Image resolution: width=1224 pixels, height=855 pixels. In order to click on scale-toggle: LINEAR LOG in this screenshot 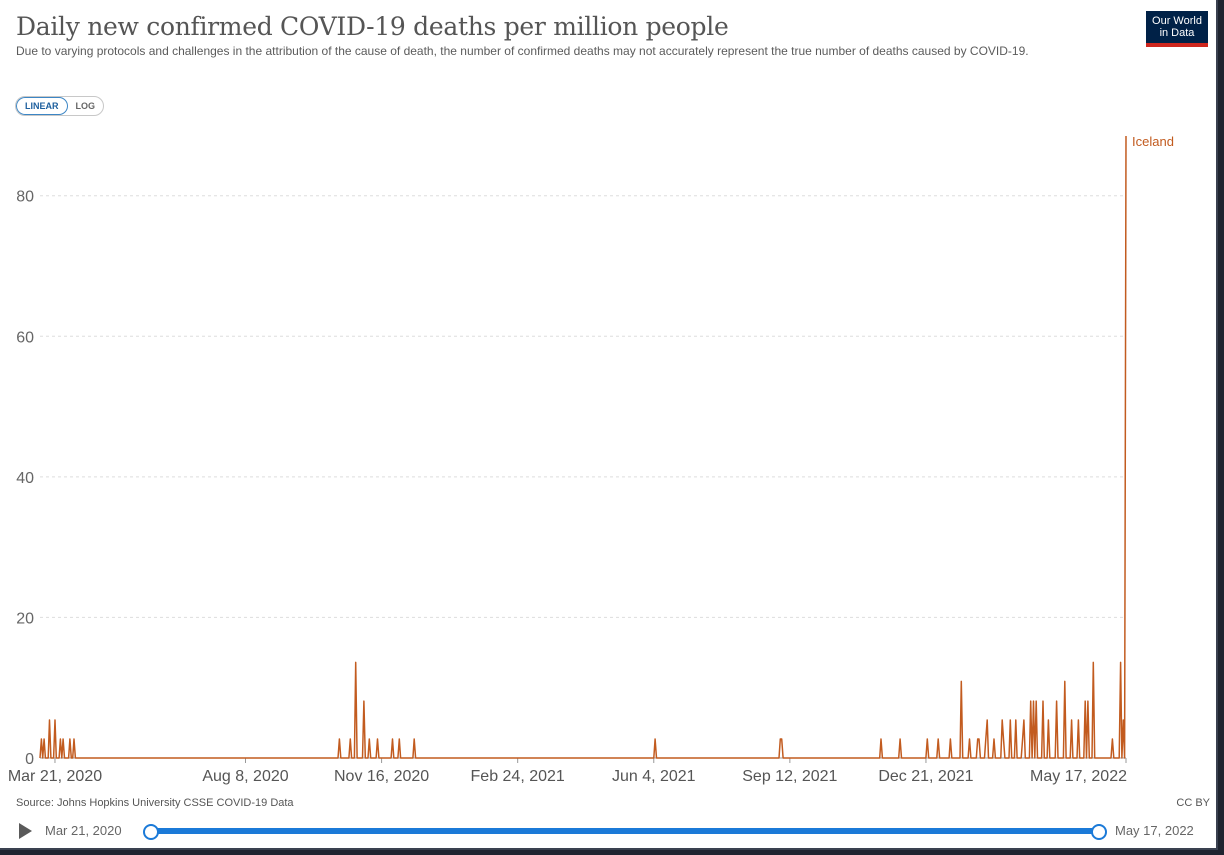, I will do `click(59, 106)`.